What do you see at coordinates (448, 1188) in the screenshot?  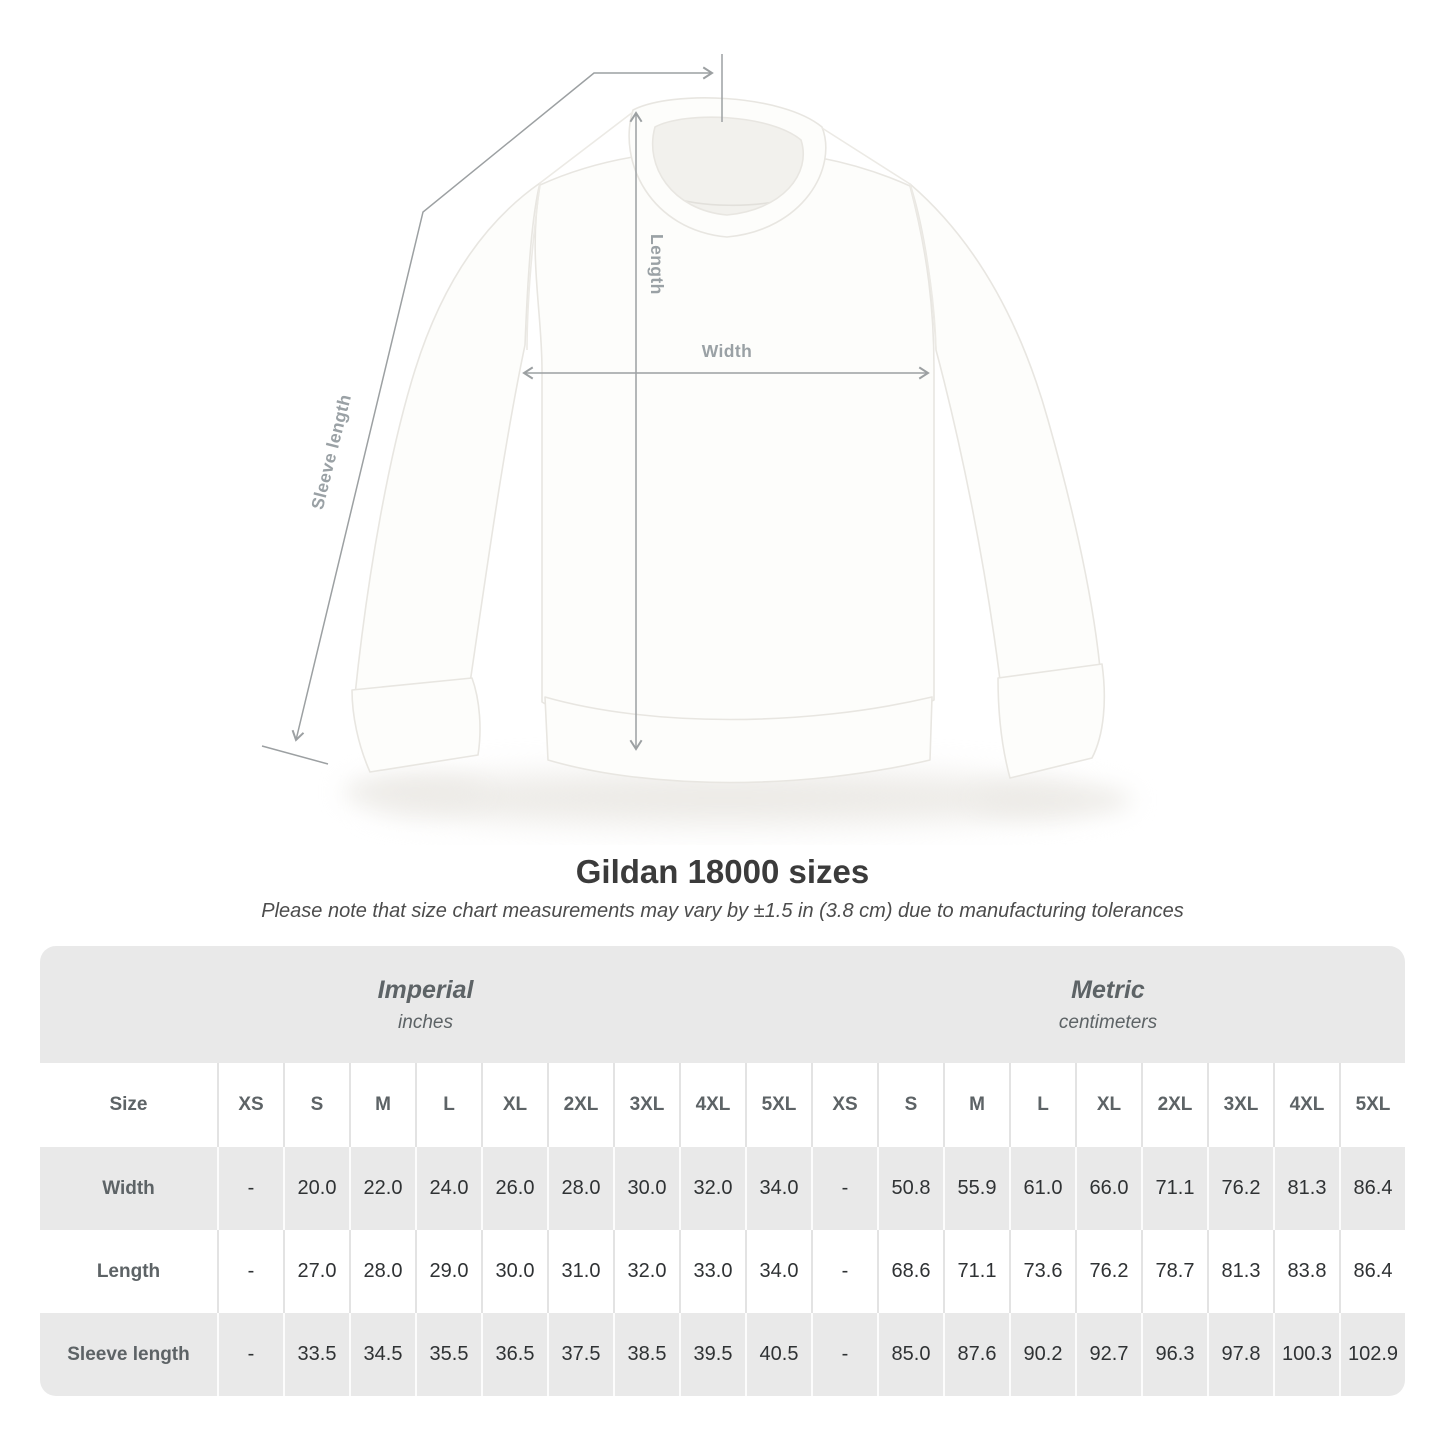 I see `table-cell: 24.0` at bounding box center [448, 1188].